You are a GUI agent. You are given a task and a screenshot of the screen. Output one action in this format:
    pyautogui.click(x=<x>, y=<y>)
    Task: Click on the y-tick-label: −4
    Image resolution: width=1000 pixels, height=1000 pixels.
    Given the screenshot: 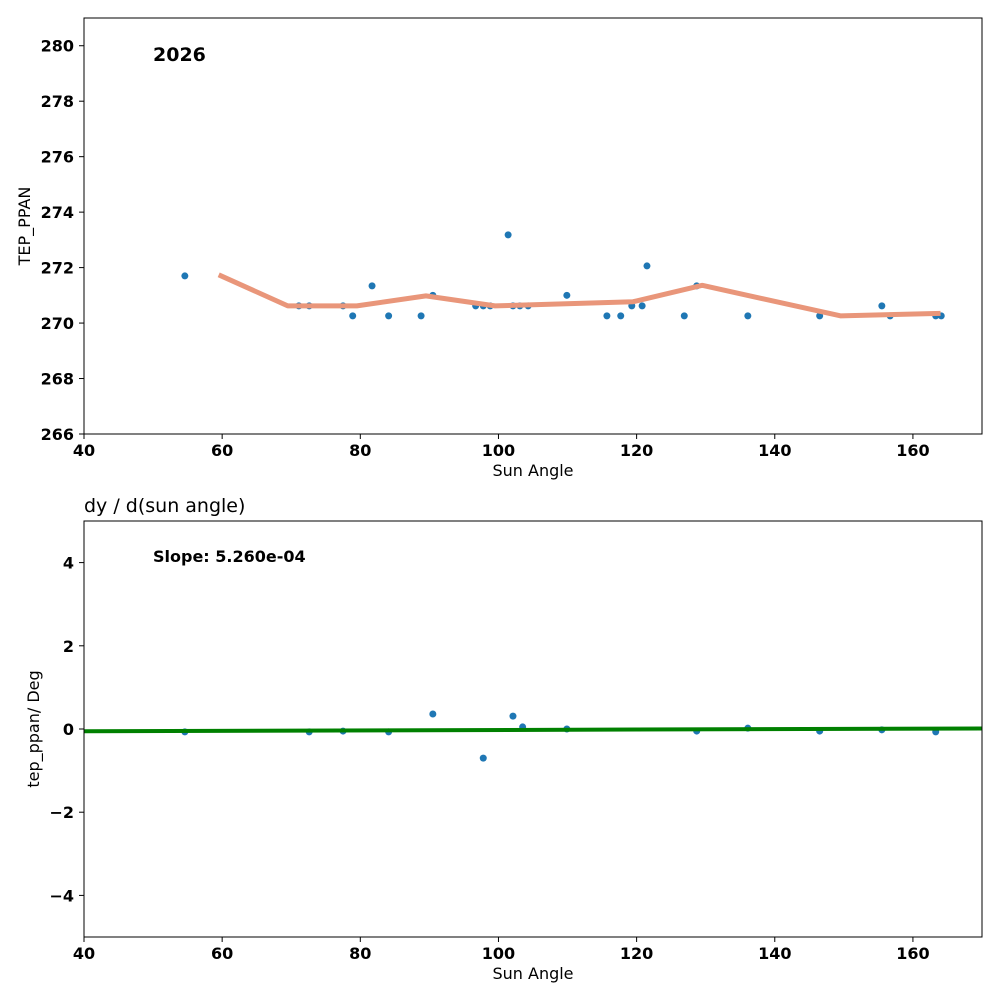 What is the action you would take?
    pyautogui.click(x=61, y=895)
    